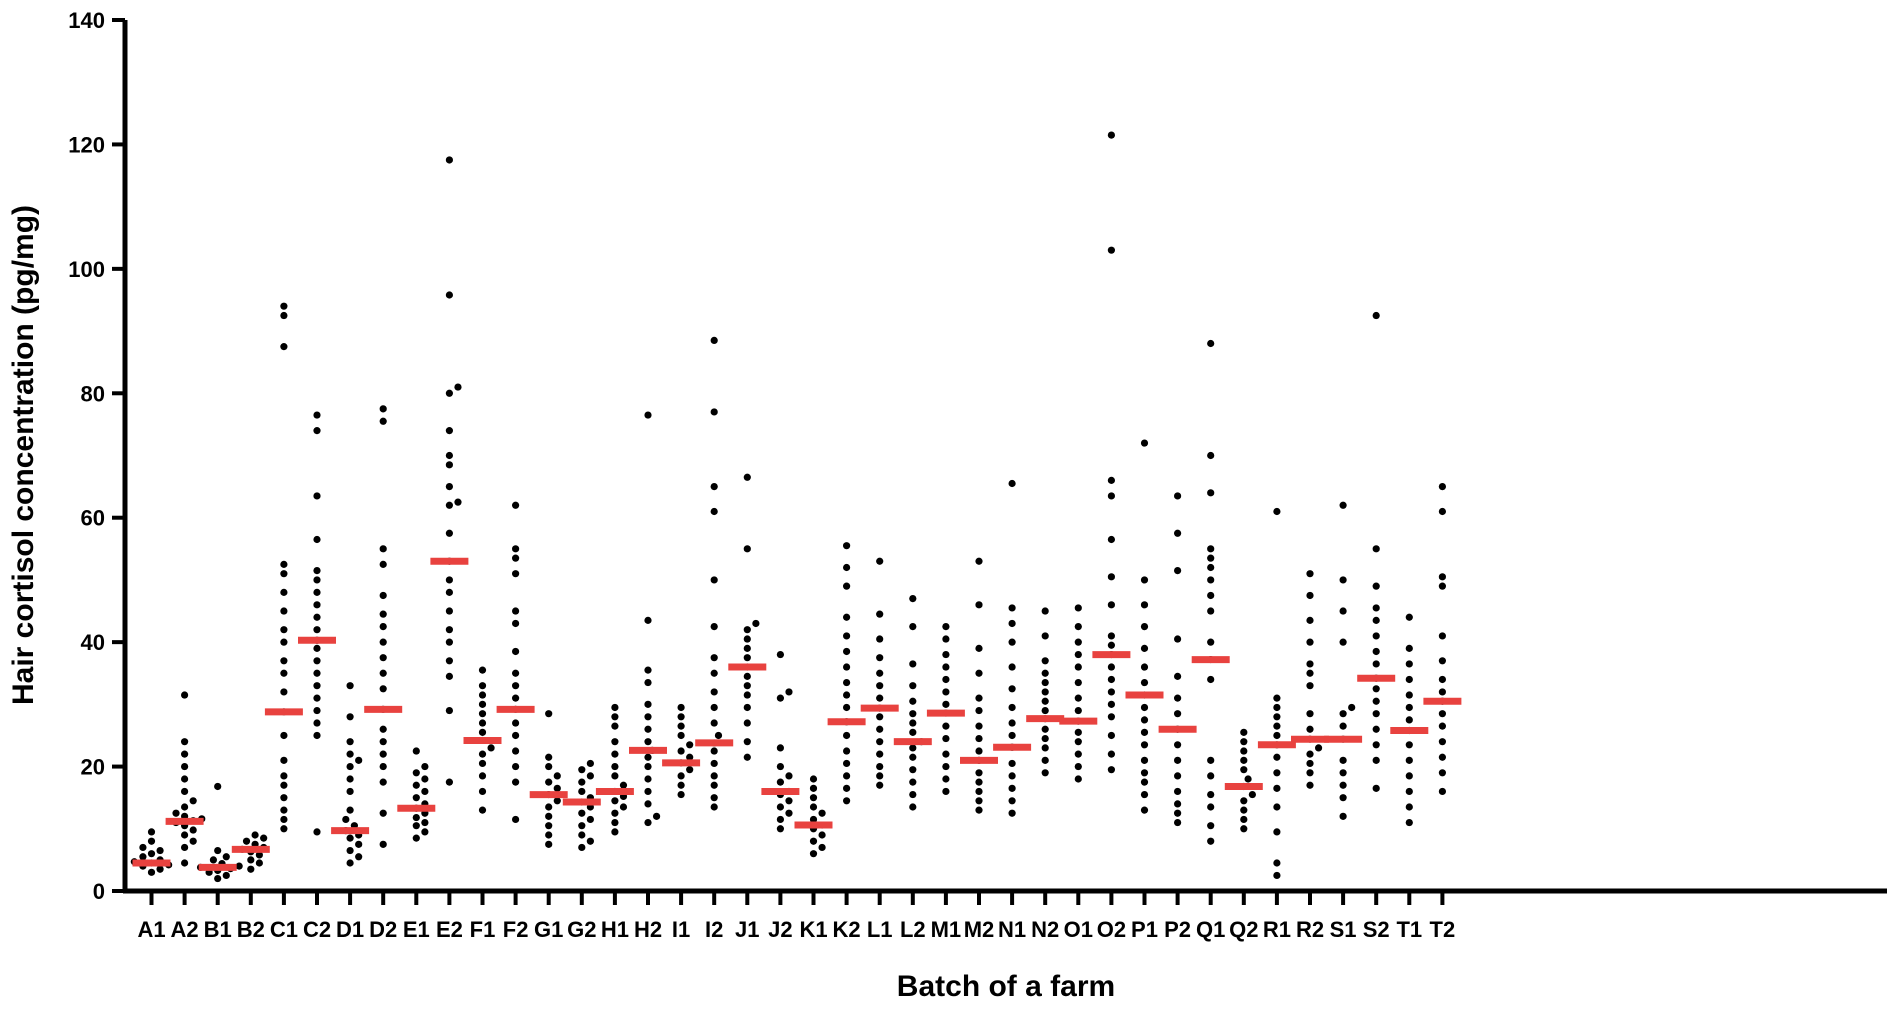 Image resolution: width=1898 pixels, height=1011 pixels. What do you see at coordinates (1144, 760) in the screenshot?
I see `data-point-P1` at bounding box center [1144, 760].